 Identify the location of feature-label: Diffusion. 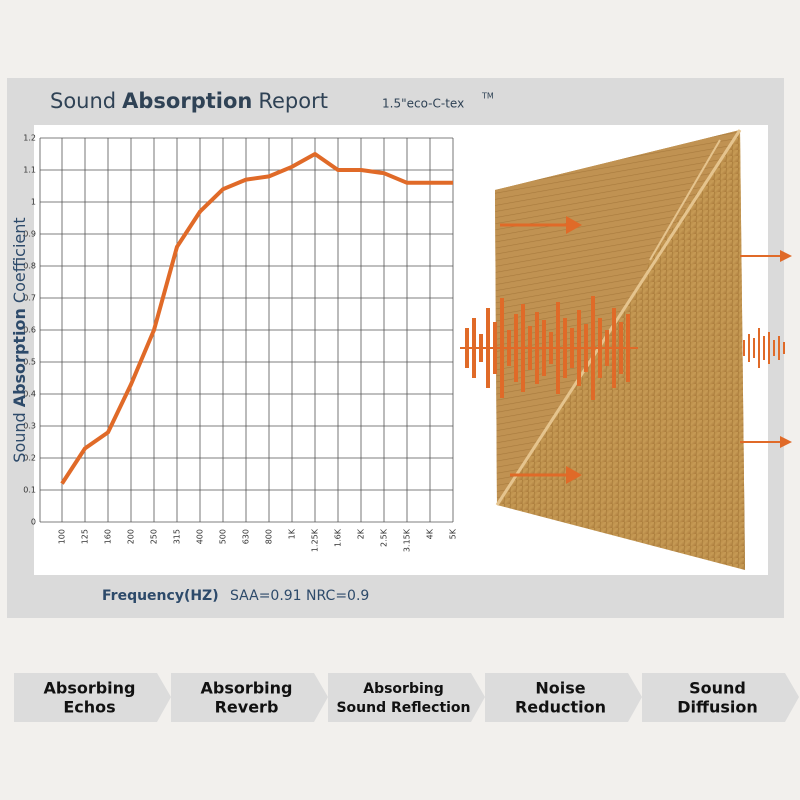
(717, 707).